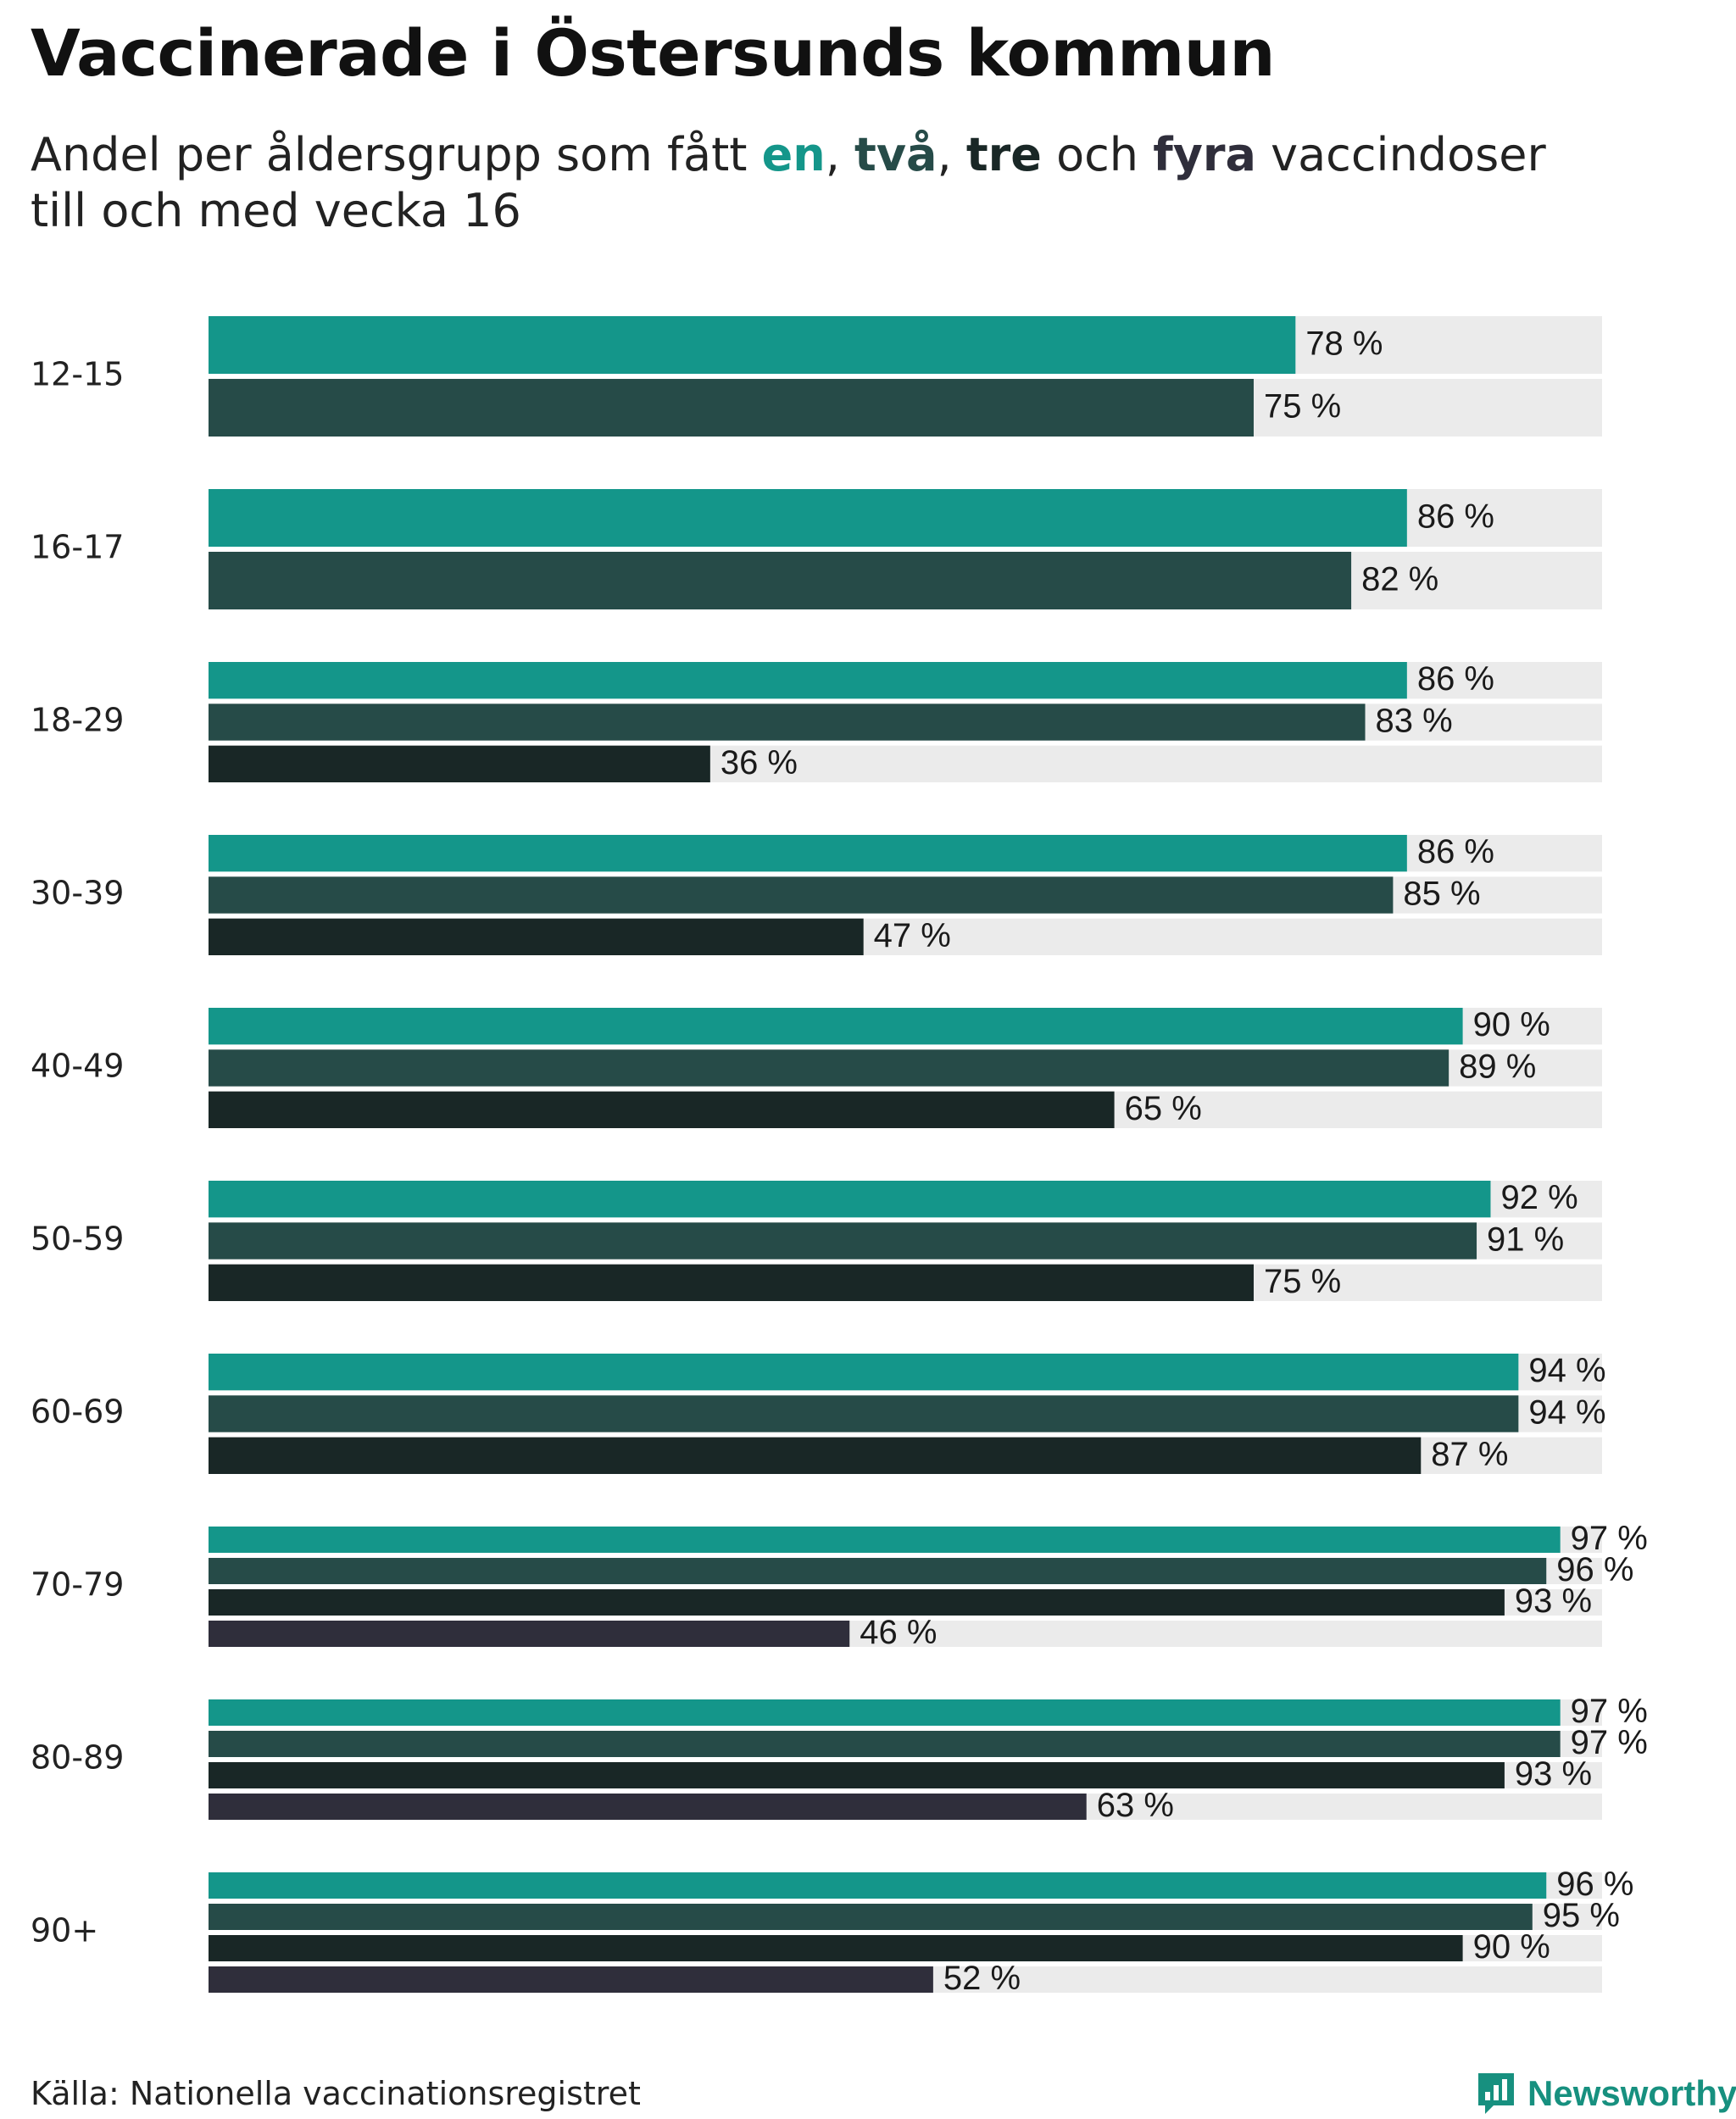  What do you see at coordinates (77, 894) in the screenshot?
I see `category-label: 30-39` at bounding box center [77, 894].